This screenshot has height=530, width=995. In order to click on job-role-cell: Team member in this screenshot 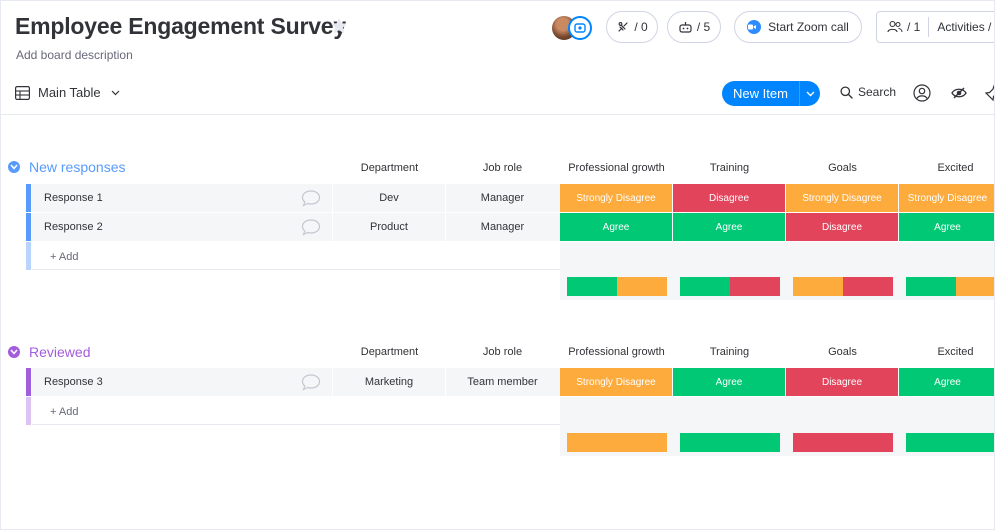, I will do `click(502, 382)`.